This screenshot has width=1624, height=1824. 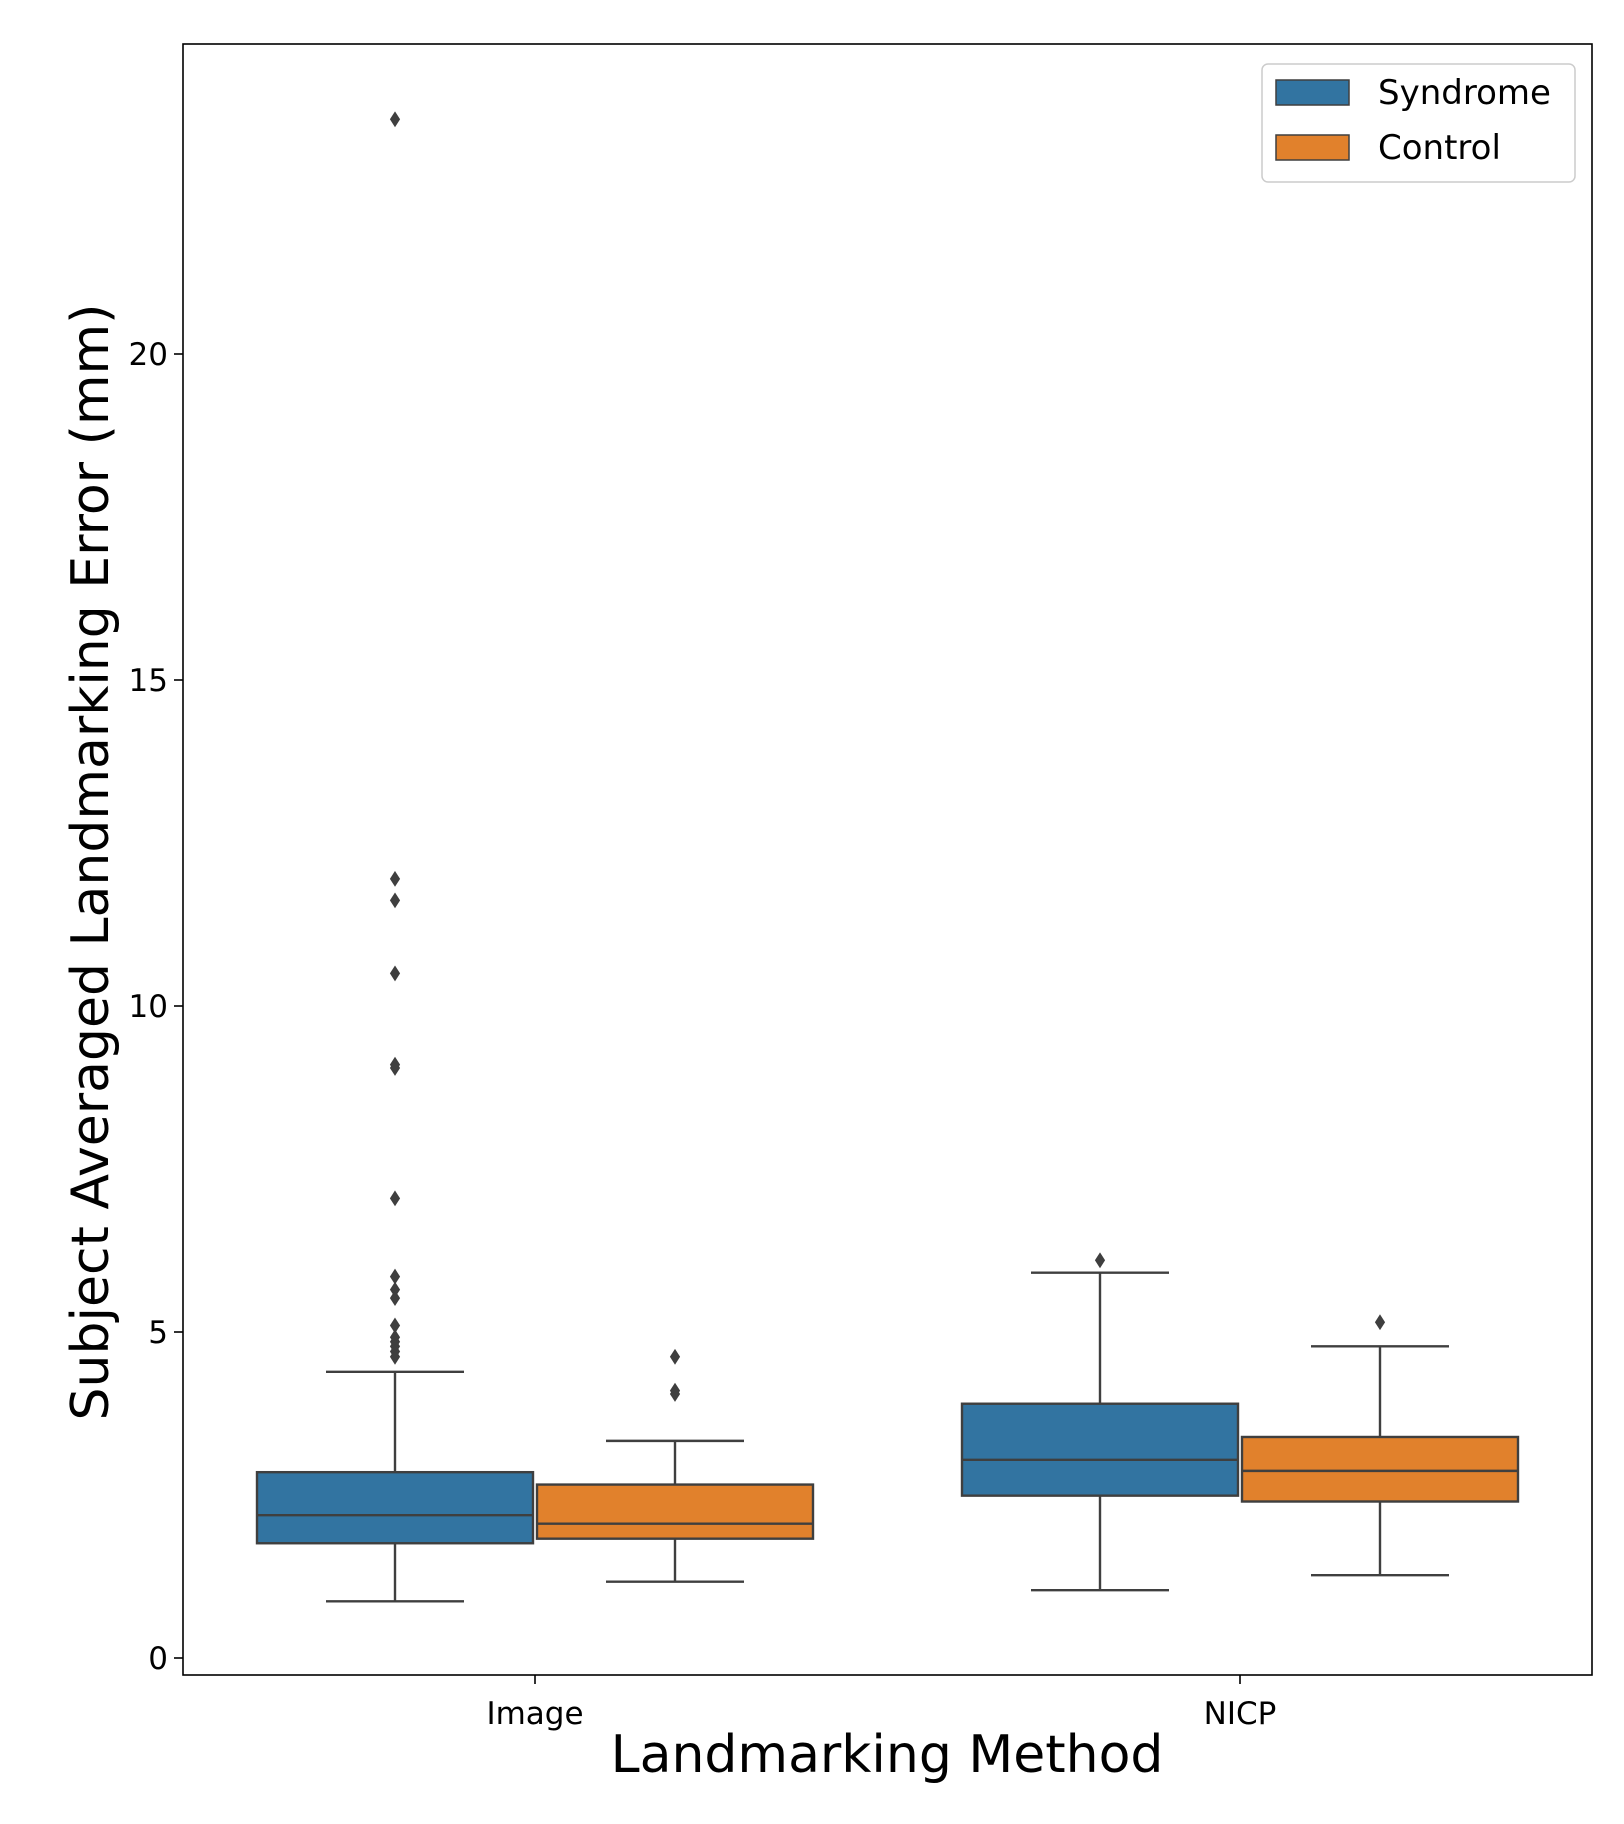 I want to click on x-axis-title: Landmarking Method, so click(x=887, y=1755).